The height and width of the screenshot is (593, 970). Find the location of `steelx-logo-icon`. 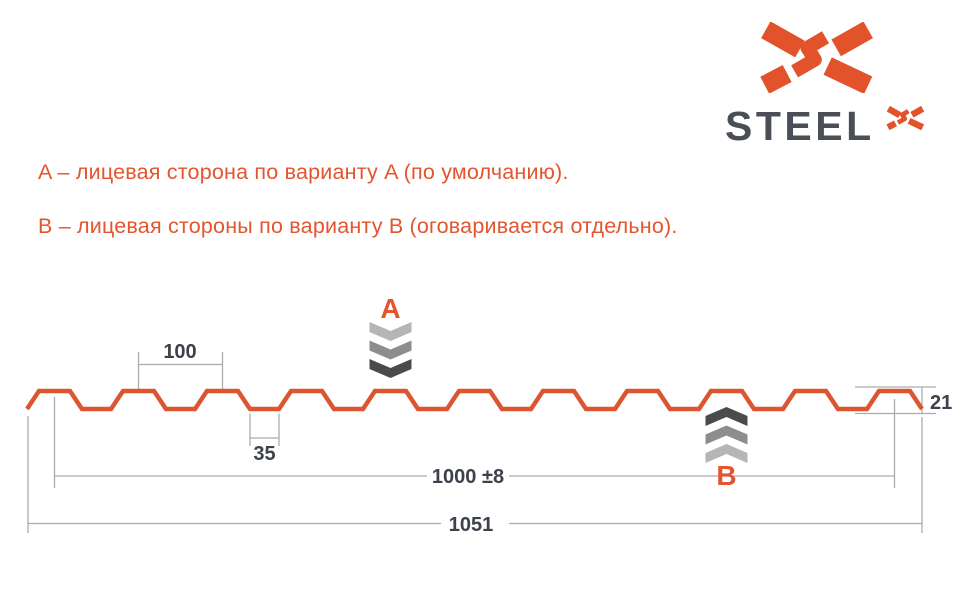

steelx-logo-icon is located at coordinates (816, 57).